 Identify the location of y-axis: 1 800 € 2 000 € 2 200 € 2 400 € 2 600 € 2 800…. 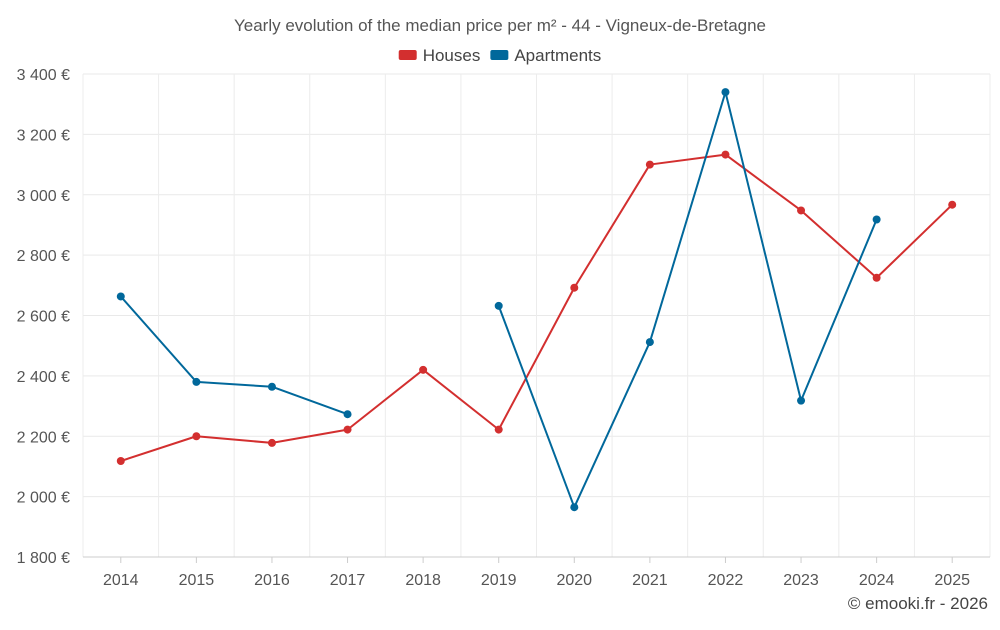
(43, 317).